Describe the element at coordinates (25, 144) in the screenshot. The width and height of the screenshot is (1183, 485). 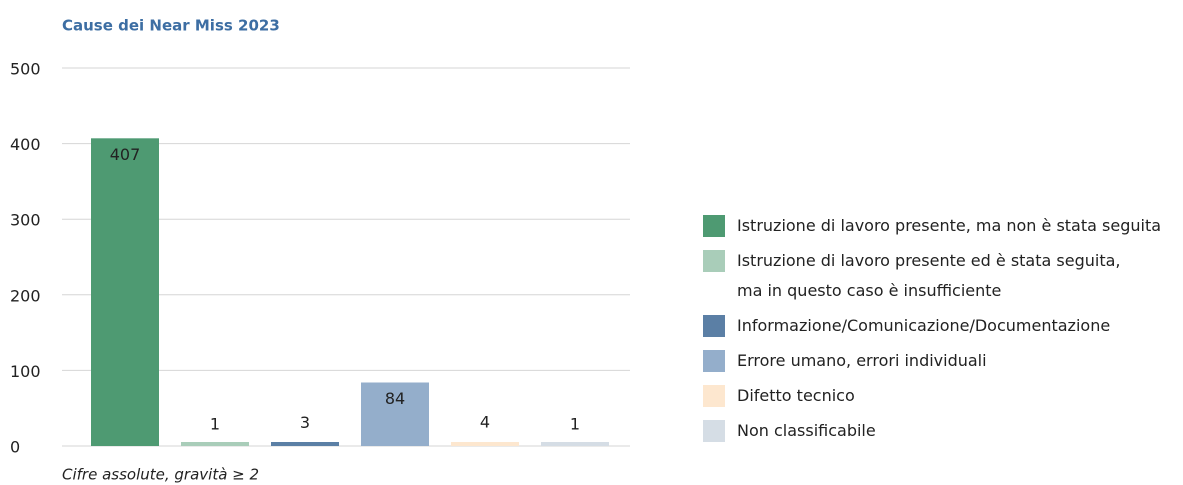
I see `y-tick-label: 400` at that location.